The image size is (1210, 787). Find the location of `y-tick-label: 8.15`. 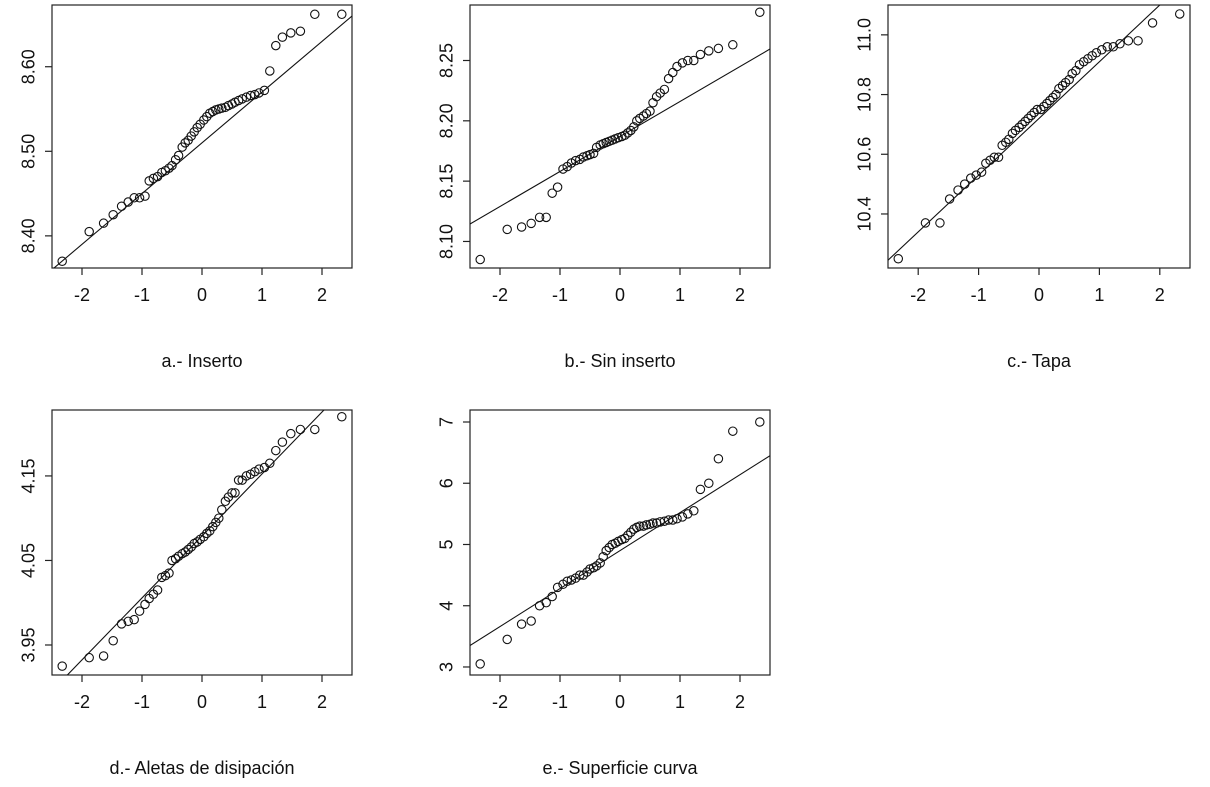

y-tick-label: 8.15 is located at coordinates (447, 181).